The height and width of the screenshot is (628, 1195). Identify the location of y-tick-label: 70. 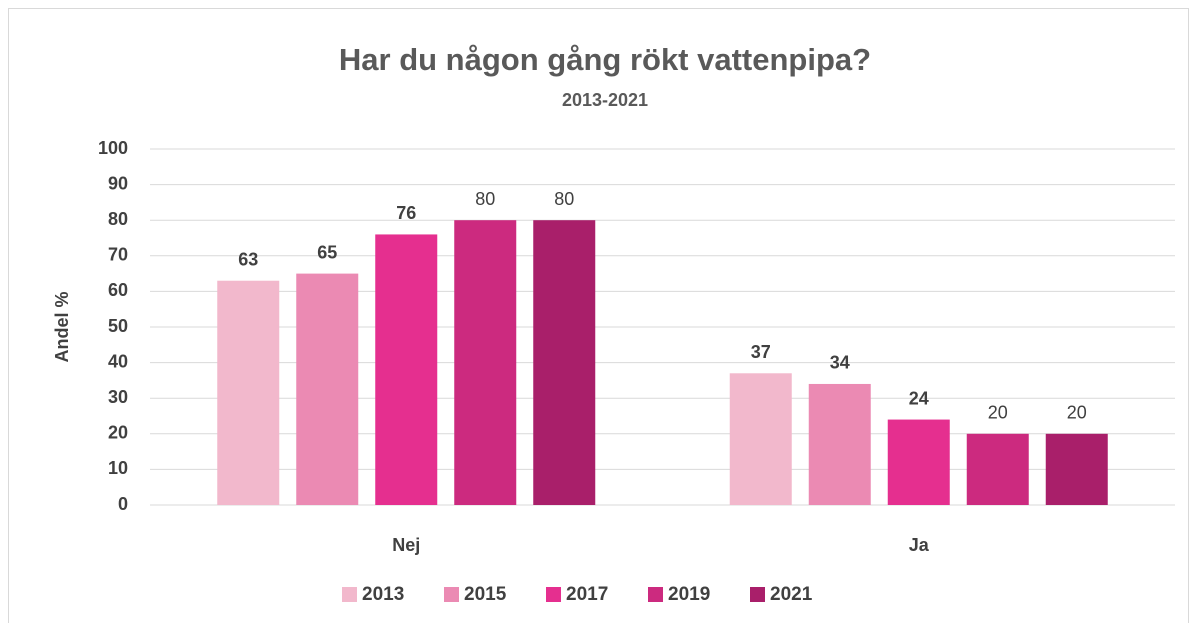
(118, 255).